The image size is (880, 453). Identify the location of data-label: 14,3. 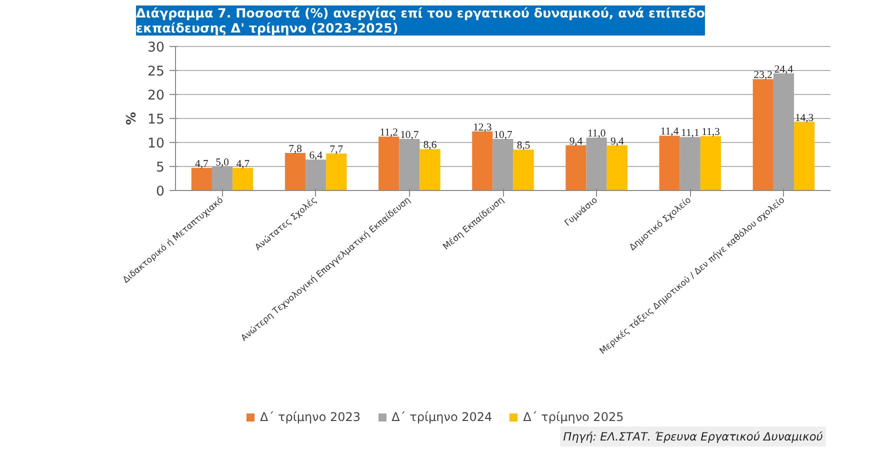
(804, 118).